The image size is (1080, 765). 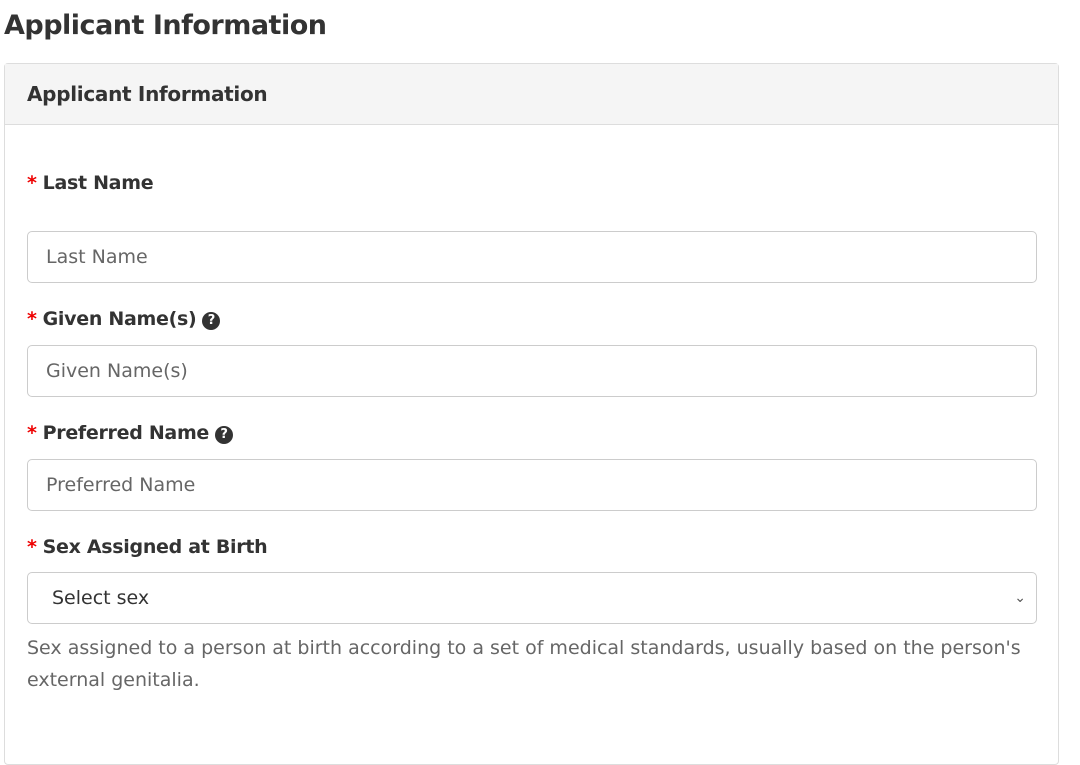 What do you see at coordinates (98, 183) in the screenshot?
I see `label-text: Last Name` at bounding box center [98, 183].